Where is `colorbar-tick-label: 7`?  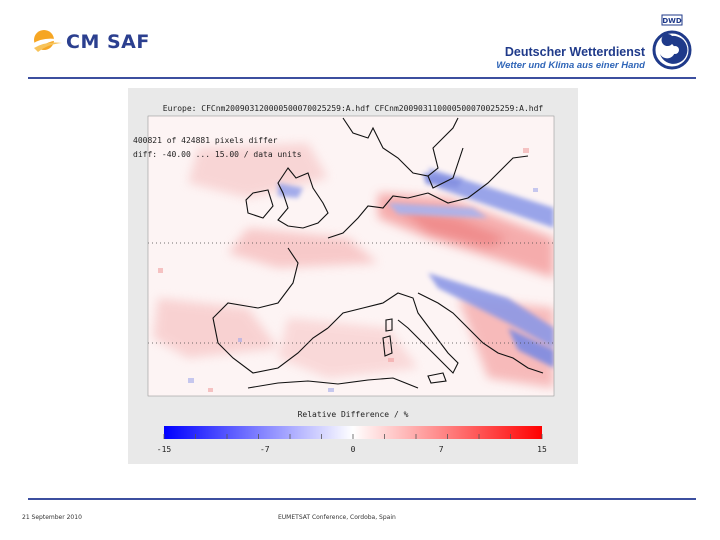 colorbar-tick-label: 7 is located at coordinates (441, 449).